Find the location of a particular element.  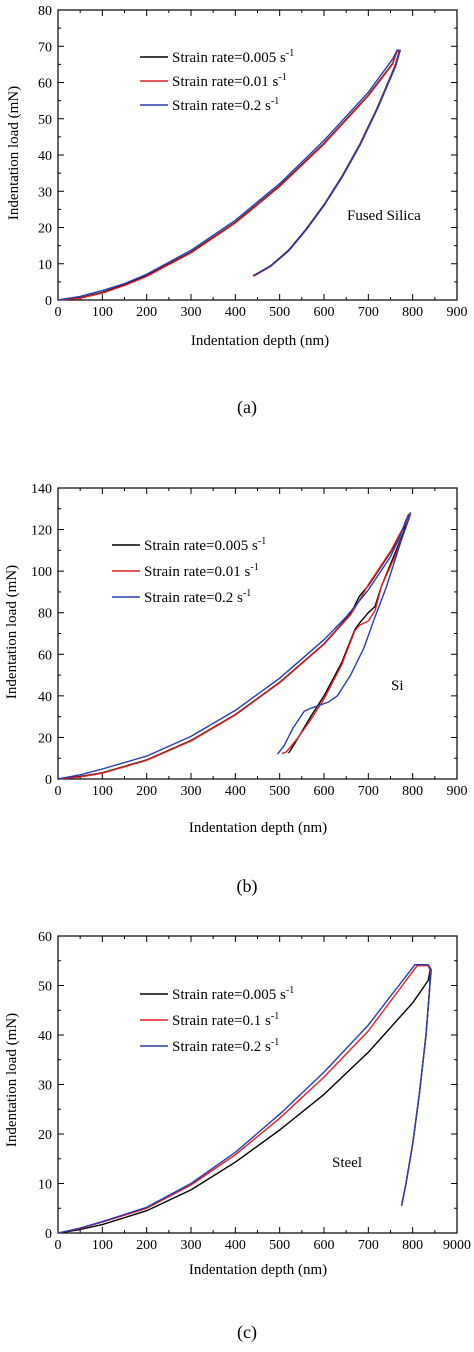

y-tick-label: 120 is located at coordinates (41, 531).